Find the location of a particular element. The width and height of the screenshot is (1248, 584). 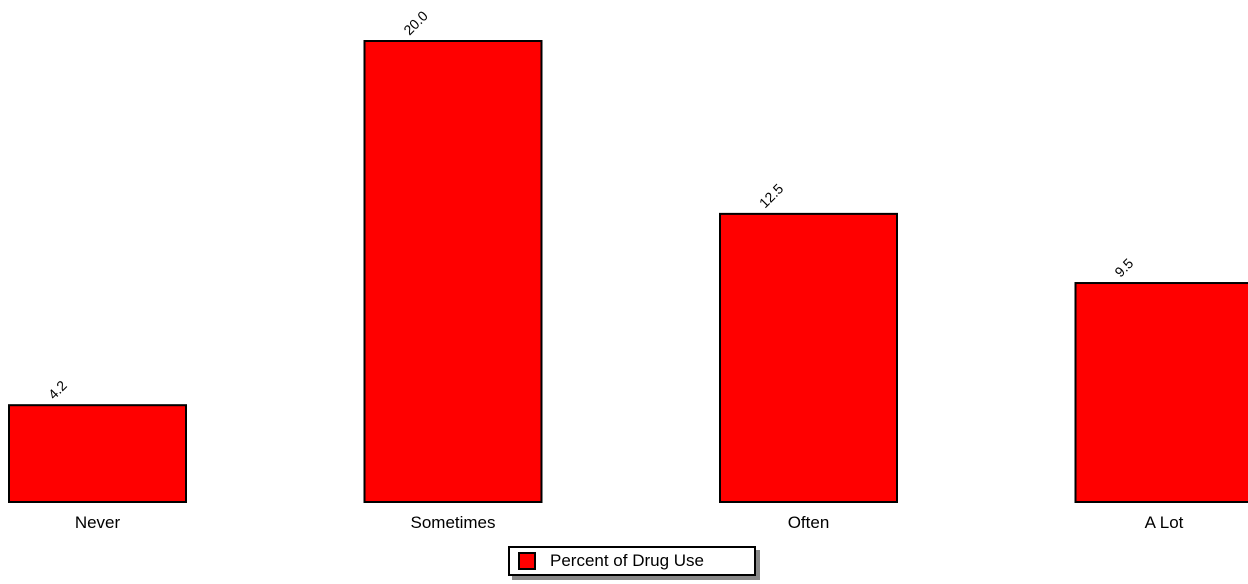

value-label: 4.2 is located at coordinates (57, 389).